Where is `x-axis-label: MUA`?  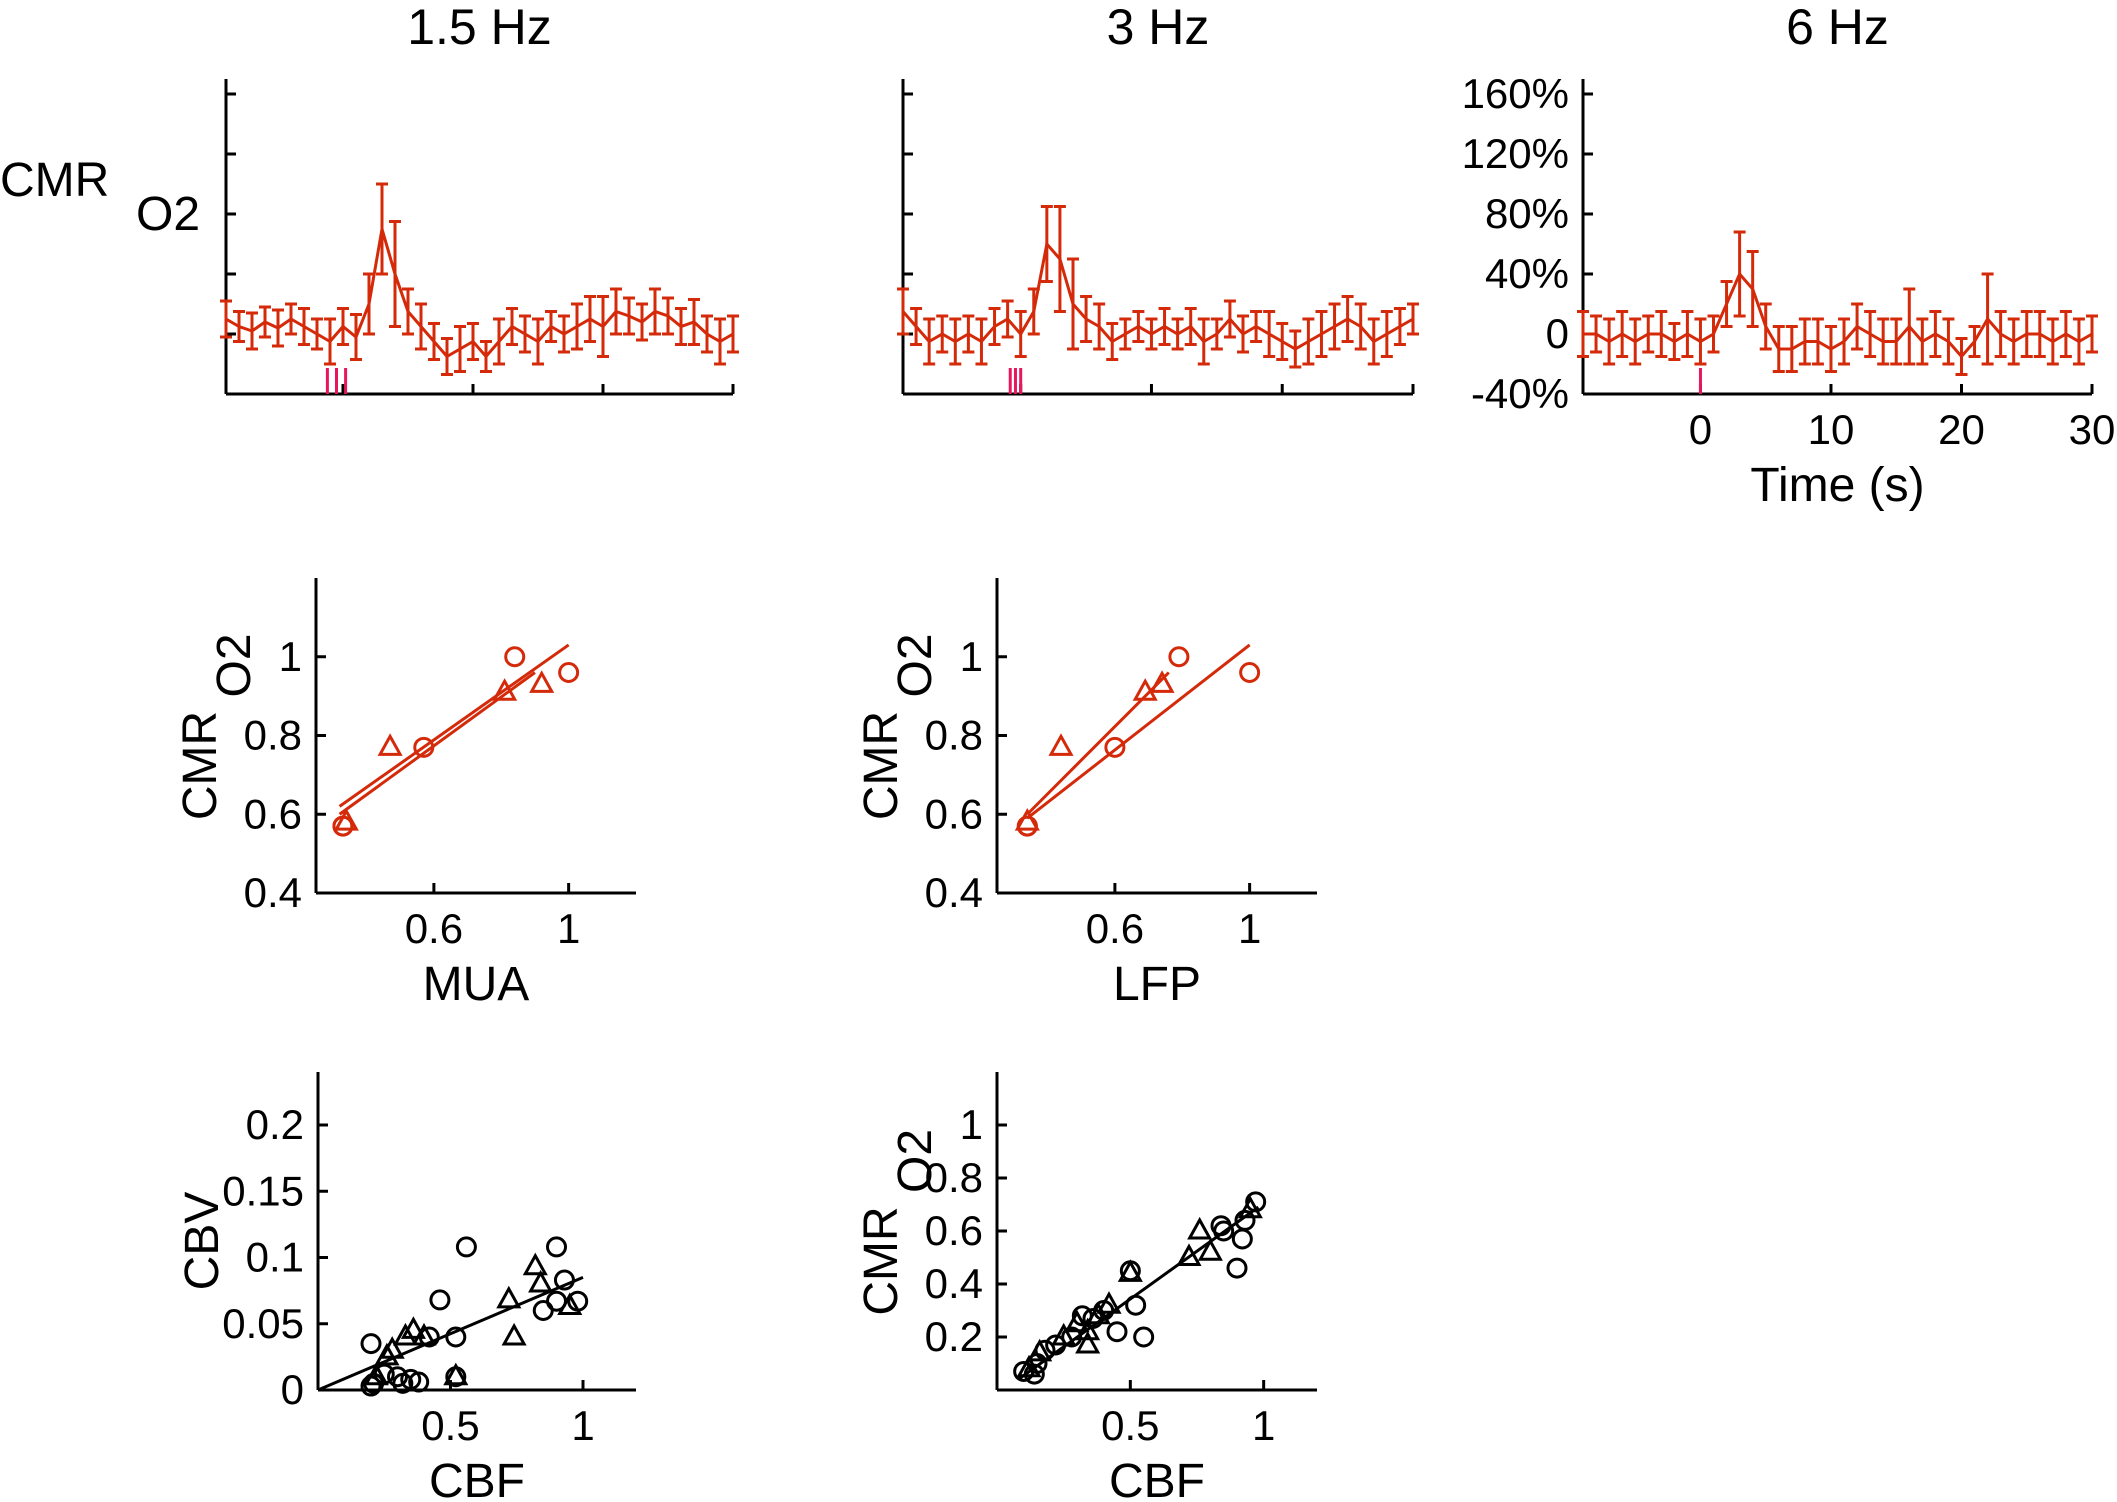
x-axis-label: MUA is located at coordinates (476, 984).